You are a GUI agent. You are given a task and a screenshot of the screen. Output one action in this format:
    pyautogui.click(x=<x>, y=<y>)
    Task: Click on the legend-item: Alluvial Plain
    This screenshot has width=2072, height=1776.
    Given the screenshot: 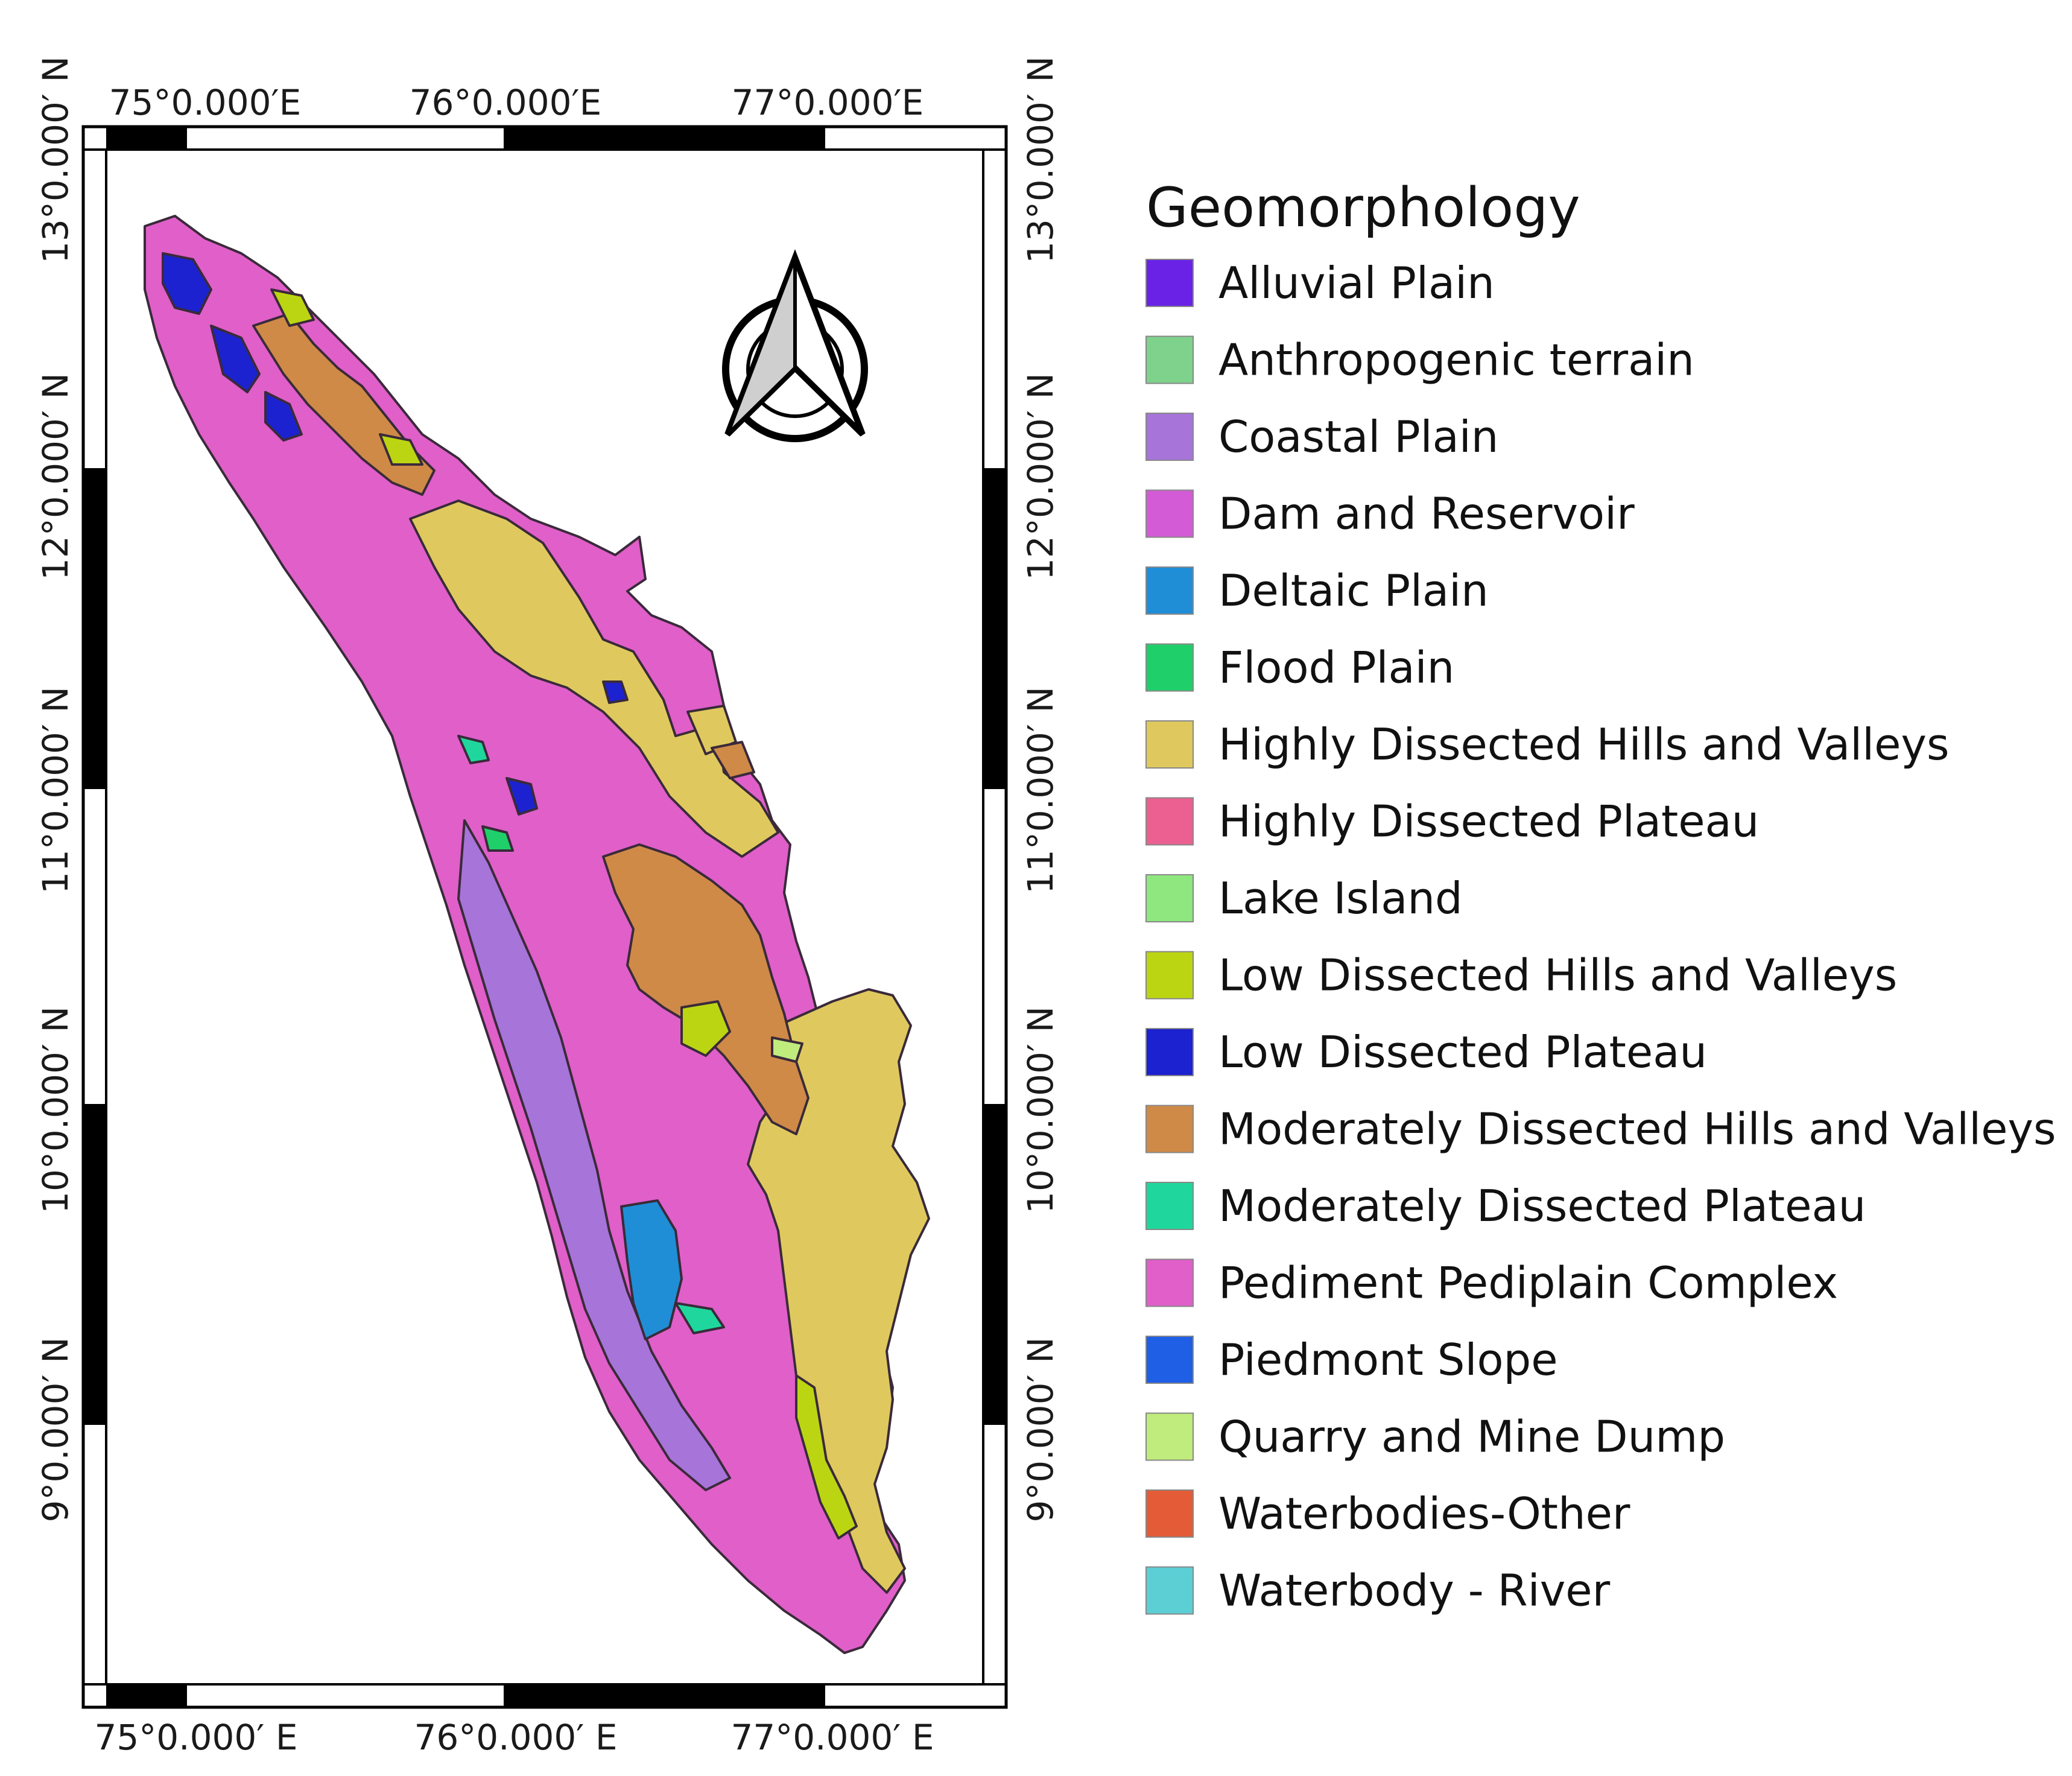 What is the action you would take?
    pyautogui.click(x=1320, y=283)
    